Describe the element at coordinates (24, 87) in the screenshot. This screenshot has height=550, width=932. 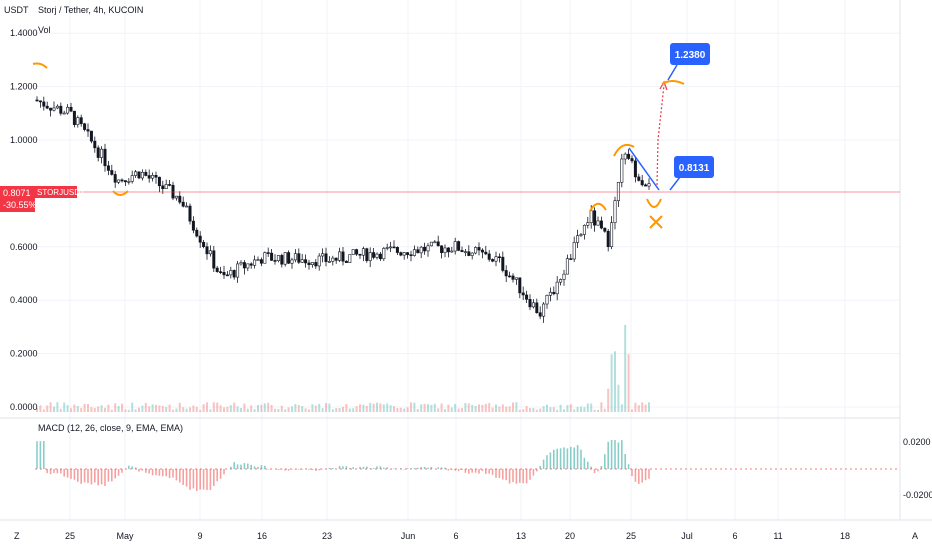
I see `price-tick-label: 1.2000` at that location.